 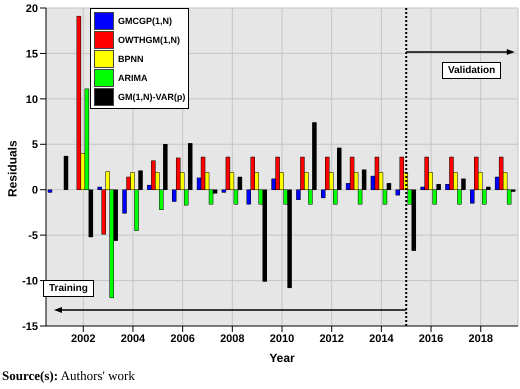 I want to click on legend-label: GMCGP(1,N), so click(x=145, y=21).